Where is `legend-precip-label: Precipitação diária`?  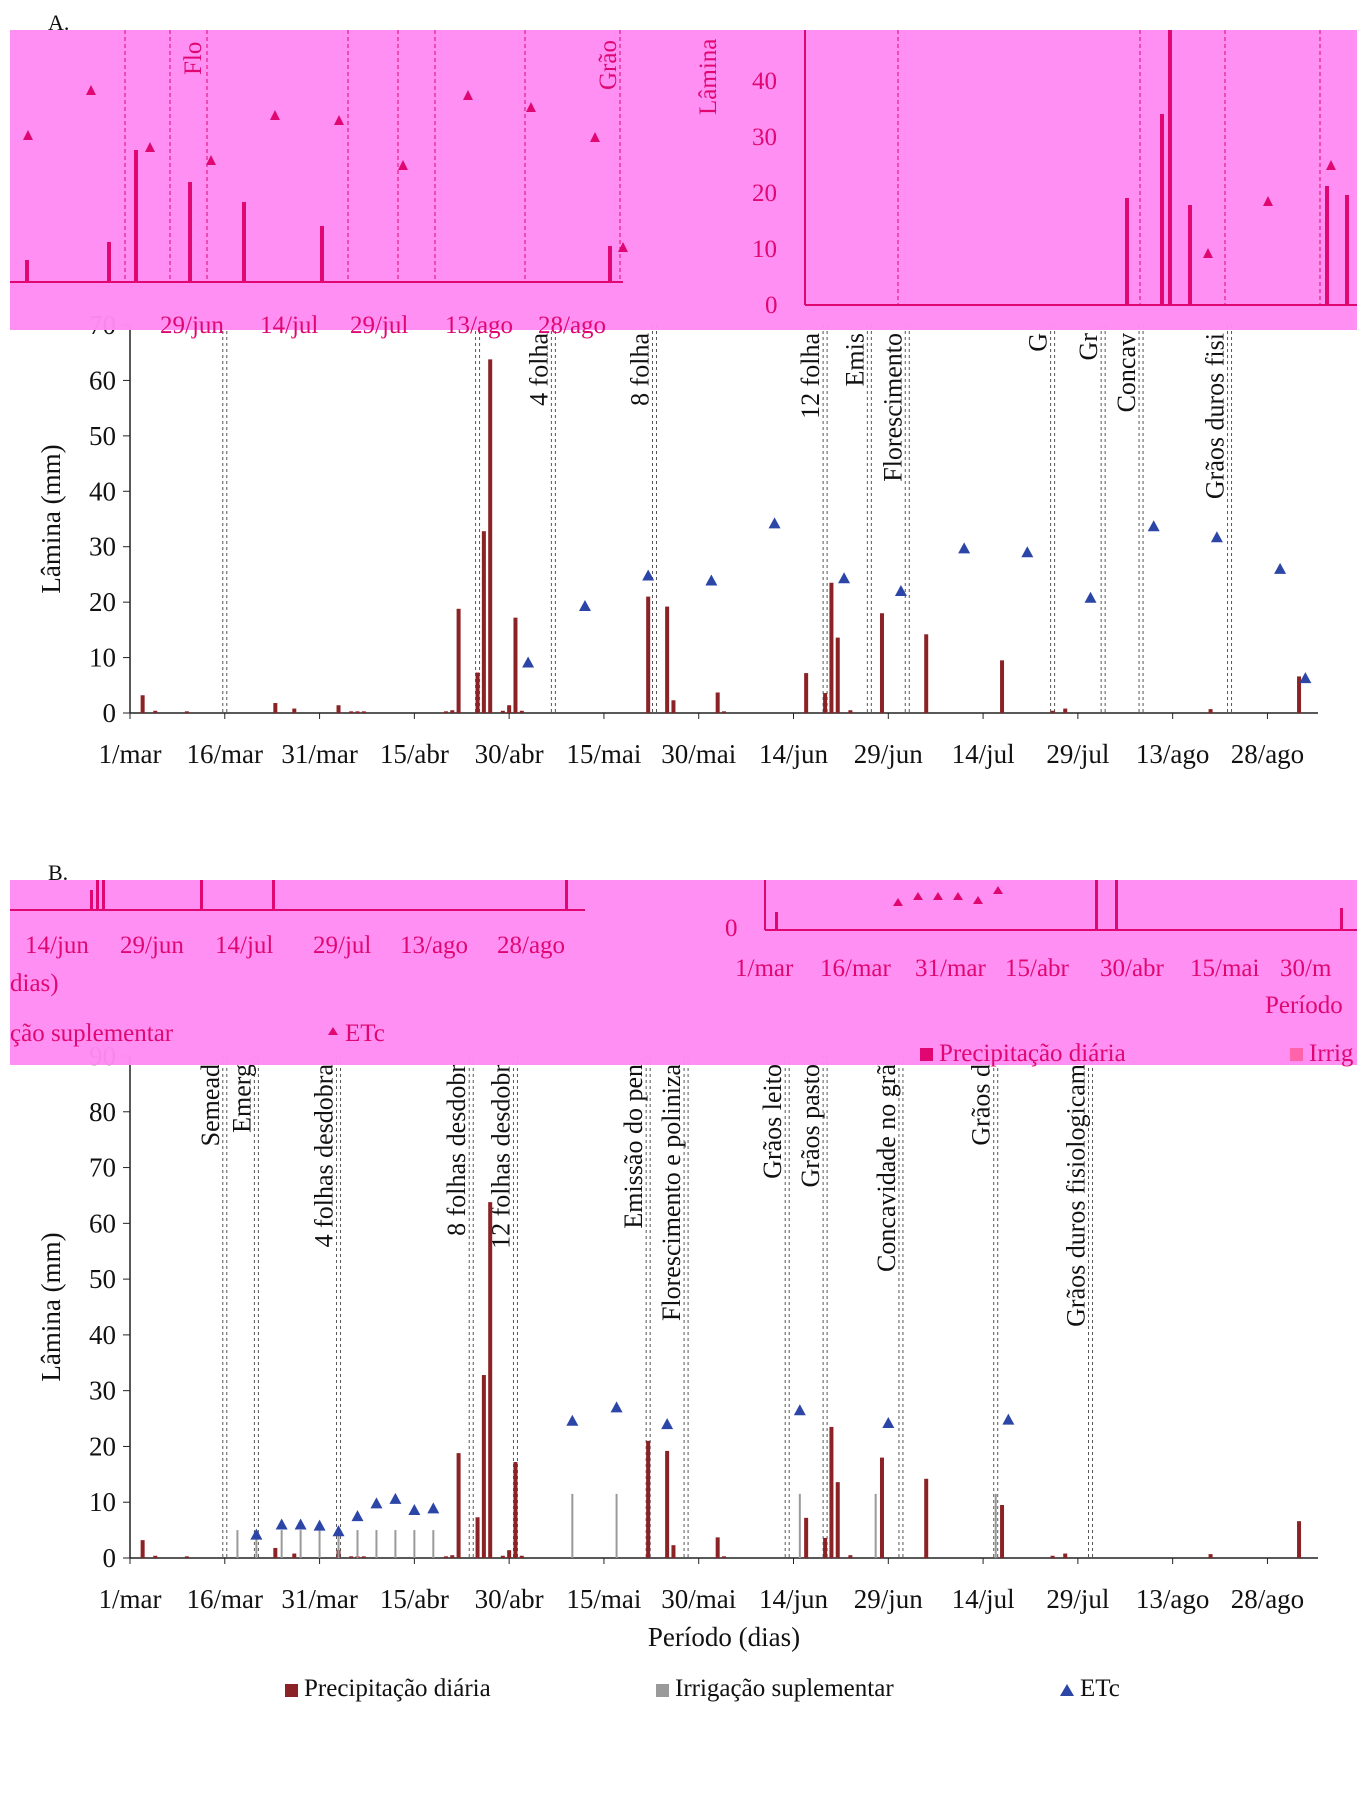 legend-precip-label: Precipitação diária is located at coordinates (397, 1688).